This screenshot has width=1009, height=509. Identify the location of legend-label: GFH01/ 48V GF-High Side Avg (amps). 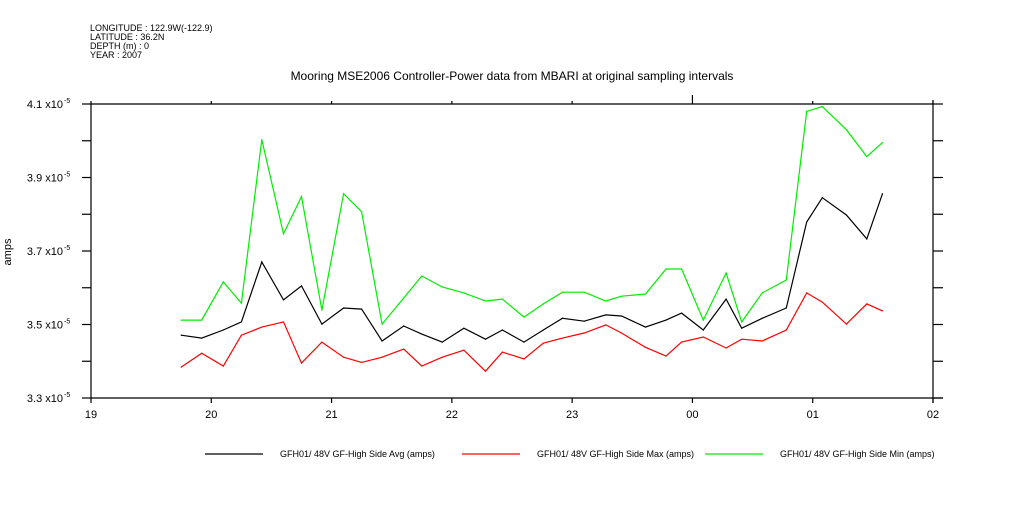
(357, 454).